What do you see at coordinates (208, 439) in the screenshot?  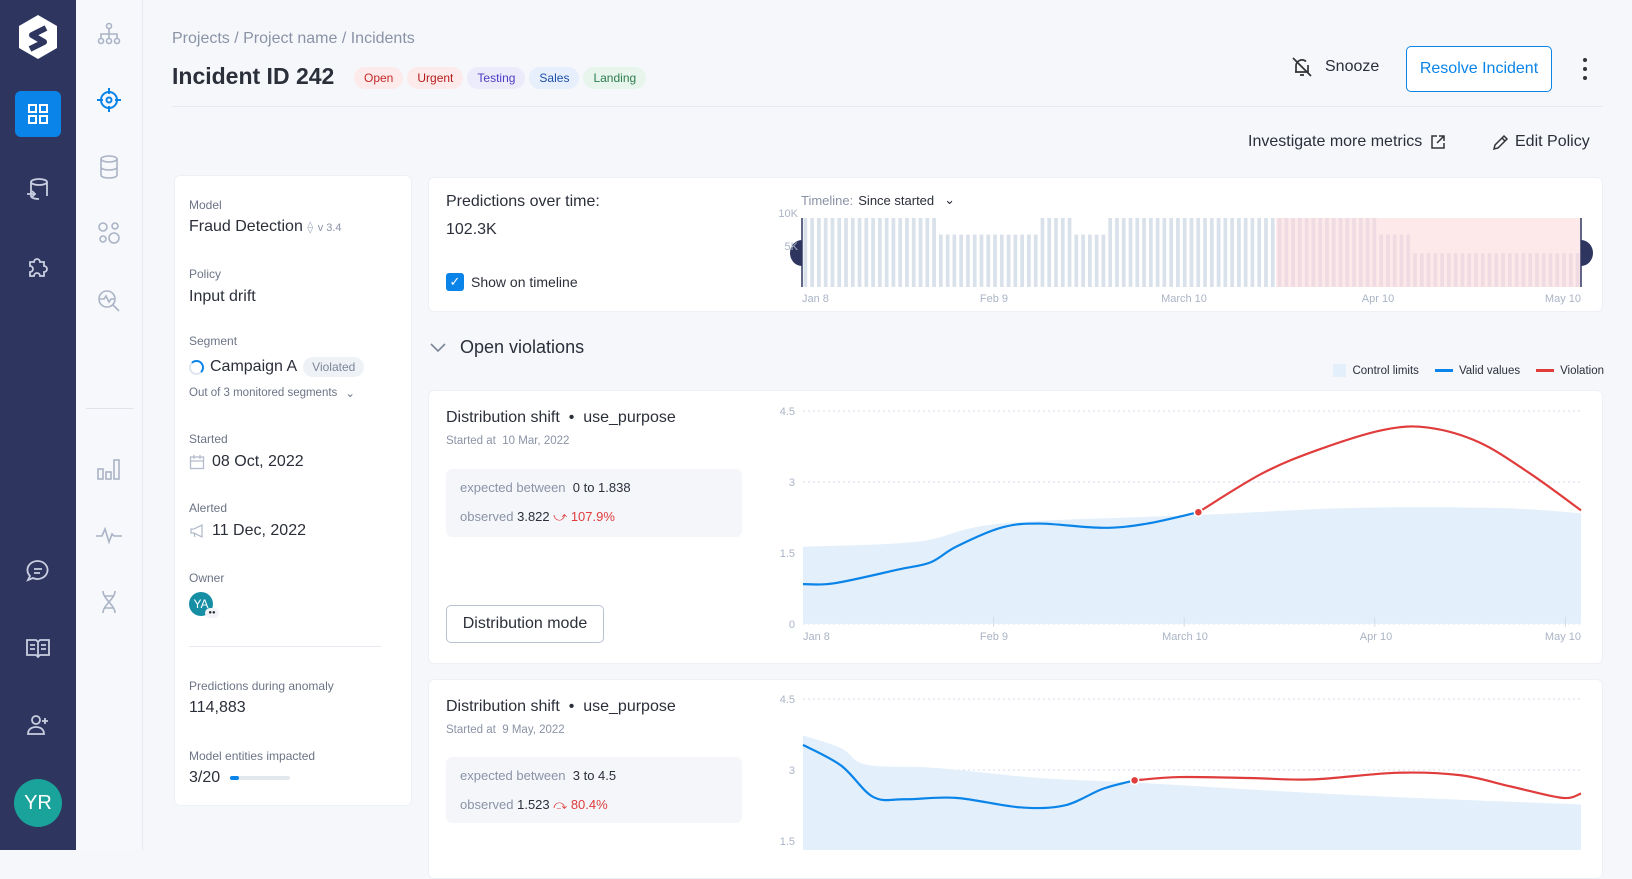 I see `started-label: Started` at bounding box center [208, 439].